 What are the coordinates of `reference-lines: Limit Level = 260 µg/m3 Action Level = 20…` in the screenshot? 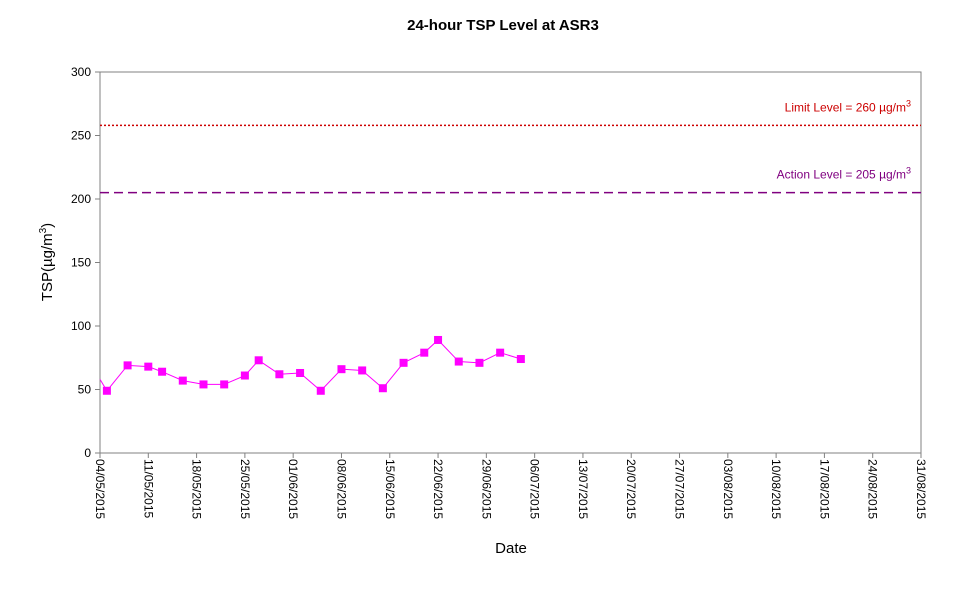 It's located at (510, 146).